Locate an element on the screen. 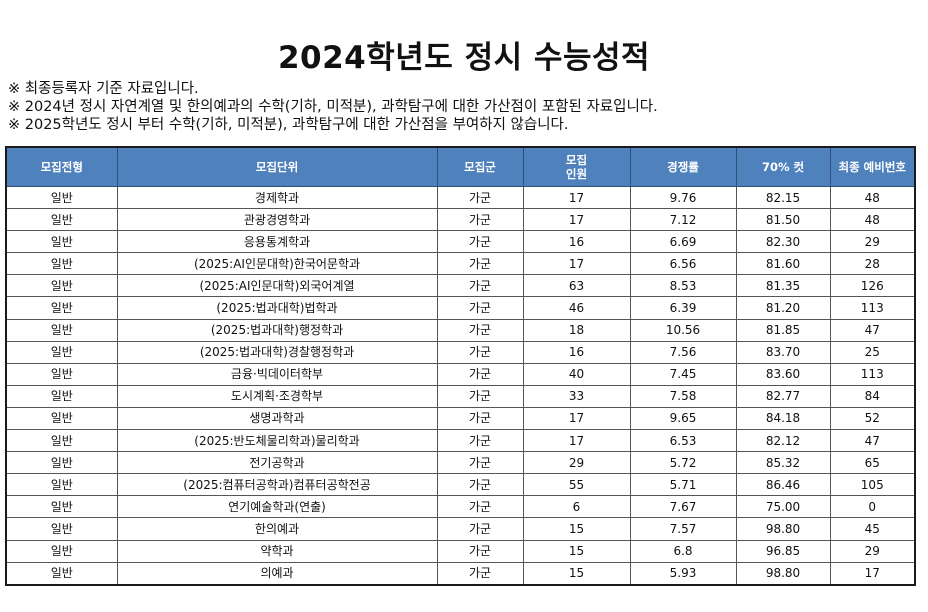 Image resolution: width=928 pixels, height=612 pixels. table-row: 일반 경제학과 가군 17 9.76 82.15 48 is located at coordinates (460, 197).